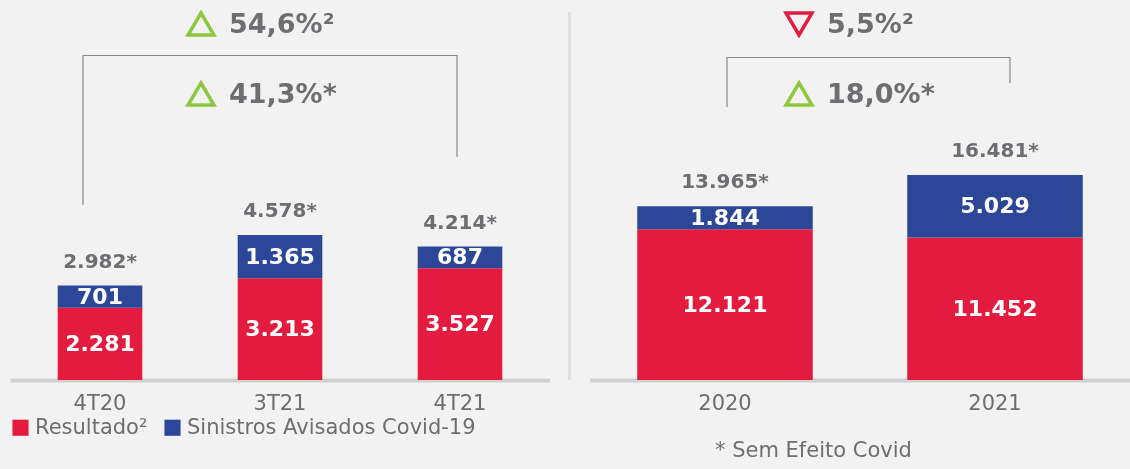 This screenshot has width=1130, height=469. I want to click on text: 18,0%*, so click(881, 93).